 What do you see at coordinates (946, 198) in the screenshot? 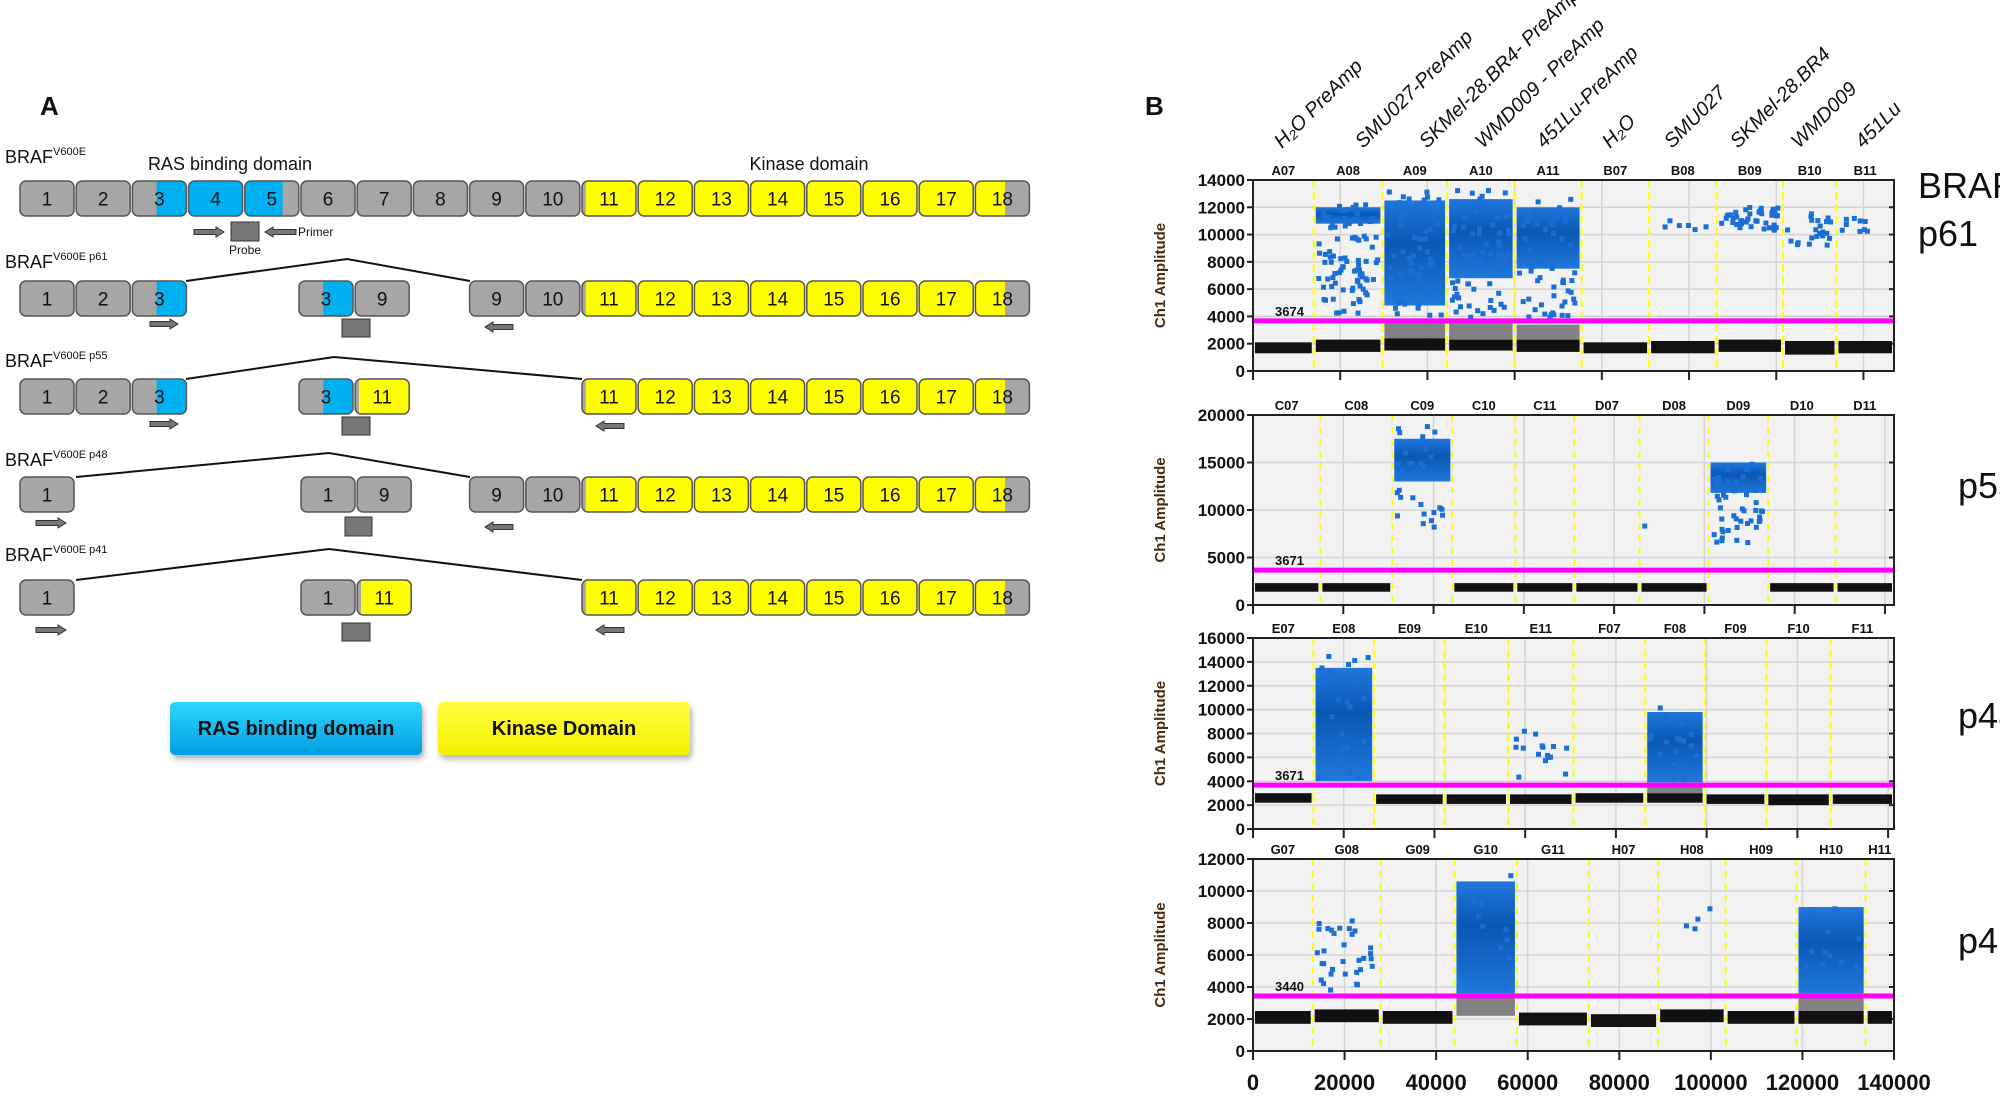
I see `exon-17: 17` at bounding box center [946, 198].